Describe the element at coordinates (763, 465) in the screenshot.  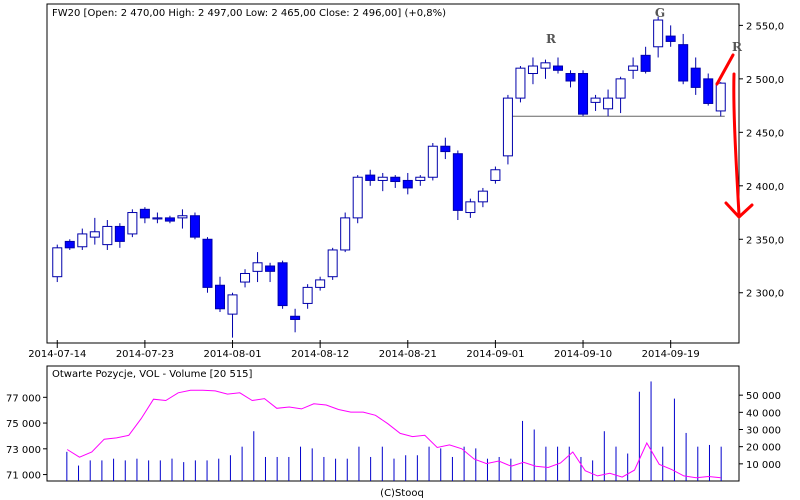
I see `volume-y-tick-label: 10 000` at that location.